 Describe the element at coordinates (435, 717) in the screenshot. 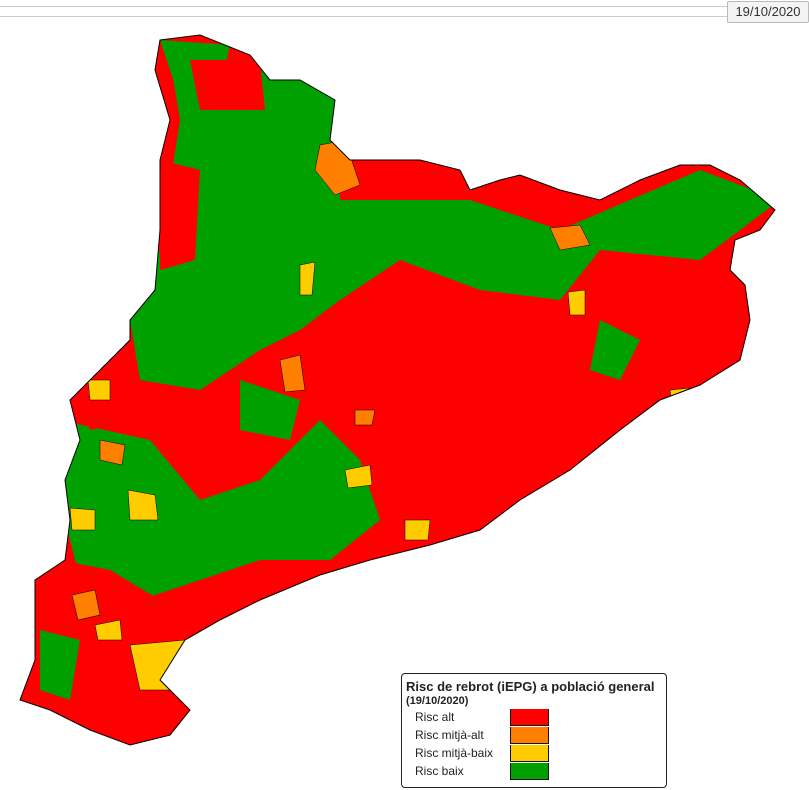

I see `legend-label: Risc alt` at that location.